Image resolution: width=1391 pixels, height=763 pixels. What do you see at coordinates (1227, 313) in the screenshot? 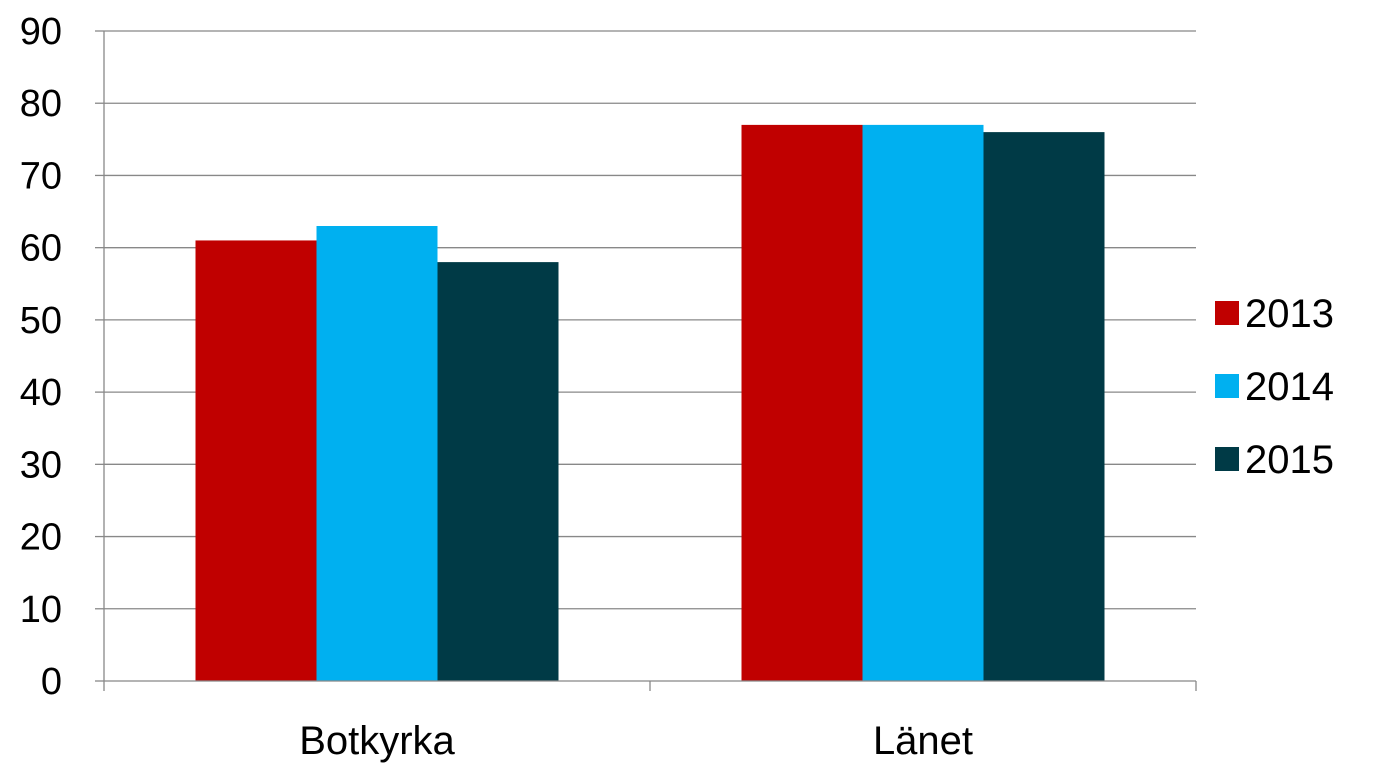
I see `legend-swatch-2013` at bounding box center [1227, 313].